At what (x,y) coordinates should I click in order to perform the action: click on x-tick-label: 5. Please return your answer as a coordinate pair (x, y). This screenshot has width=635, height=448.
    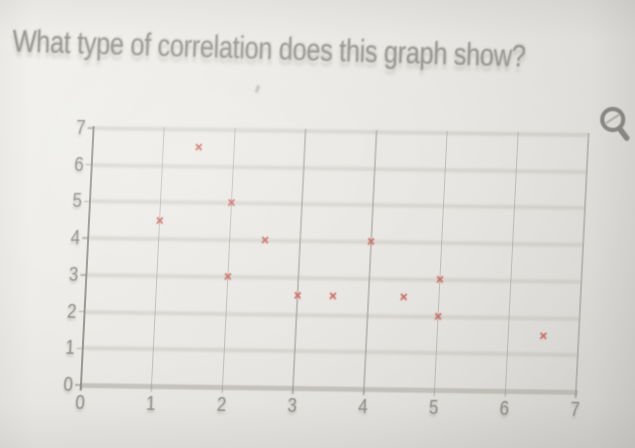
    Looking at the image, I should click on (433, 407).